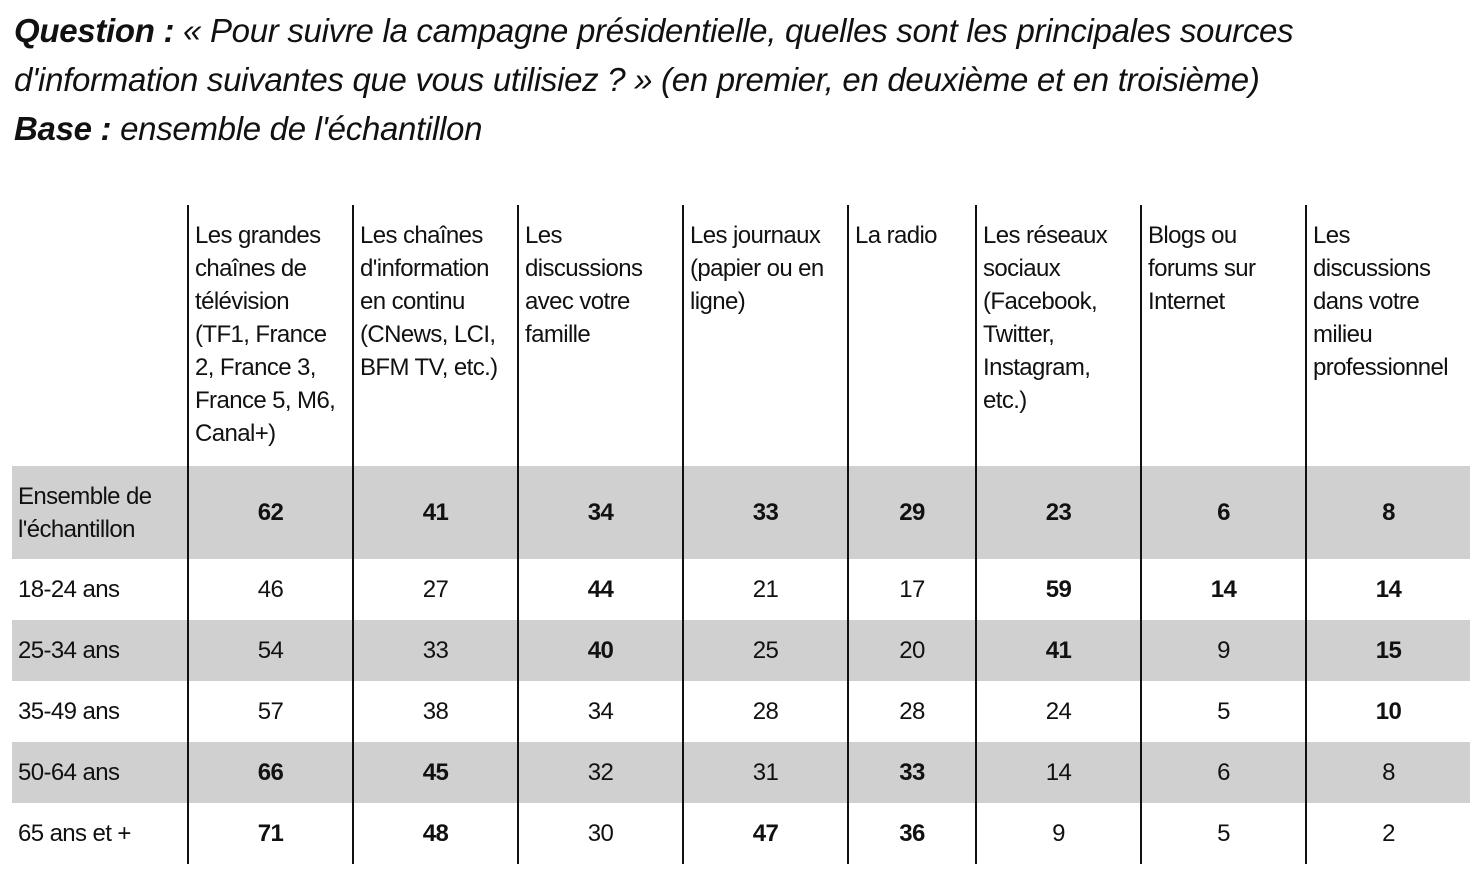  I want to click on table-row: 50-64 ans 66 45 32 31 33 14 6 8, so click(741, 772).